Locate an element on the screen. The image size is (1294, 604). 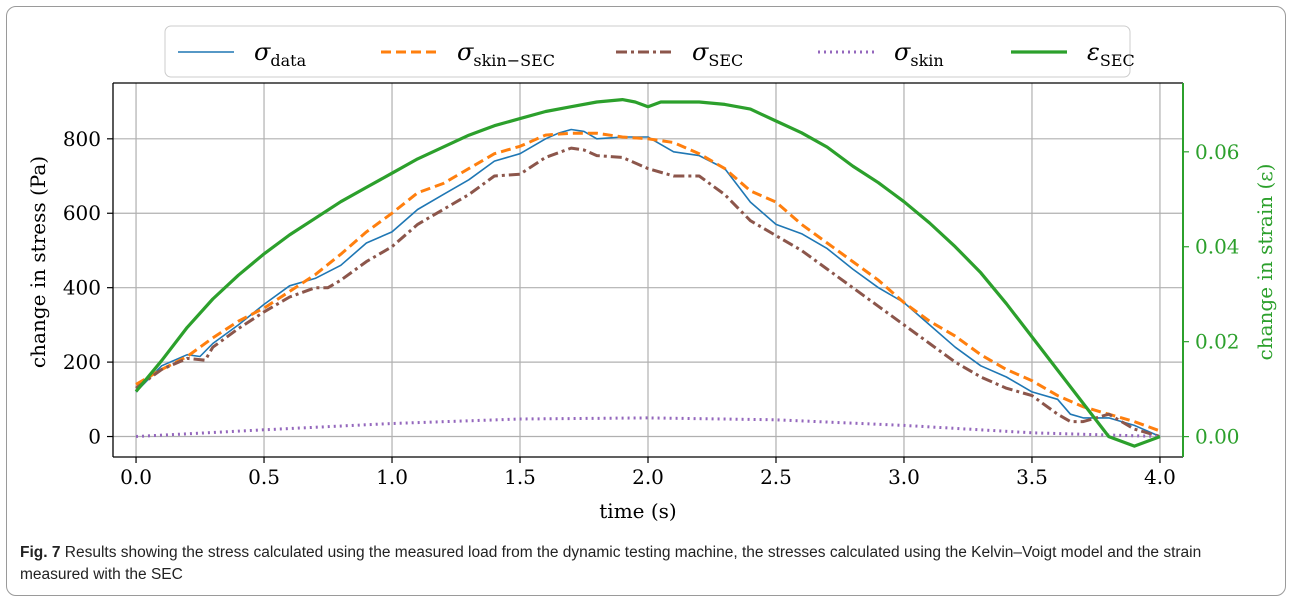
x-tick-label: 1.5 is located at coordinates (520, 477).